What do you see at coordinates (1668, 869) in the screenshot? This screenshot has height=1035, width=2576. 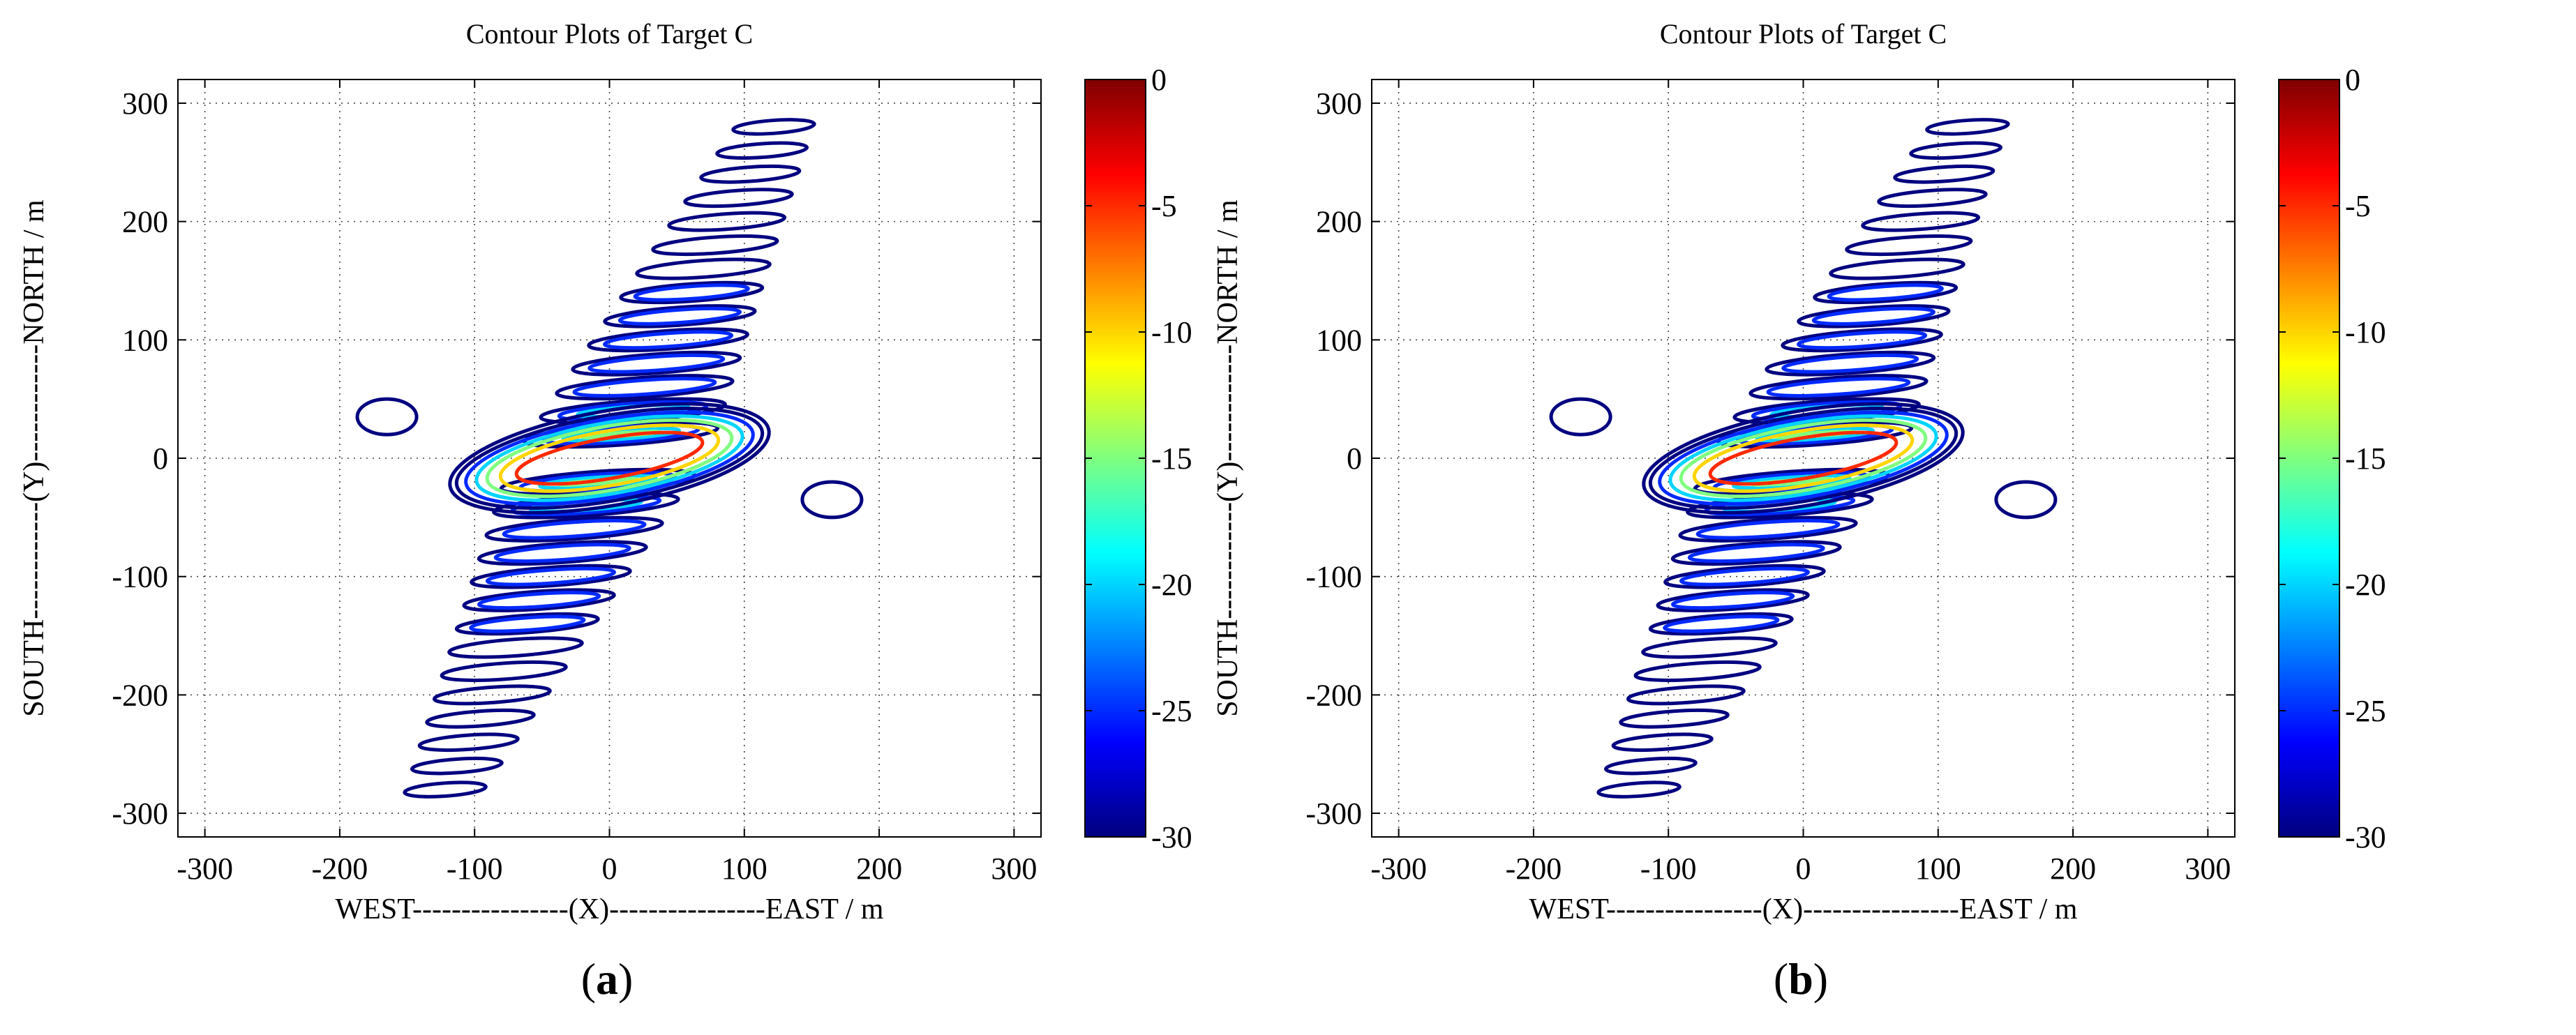 I see `x-tick-label: -100` at bounding box center [1668, 869].